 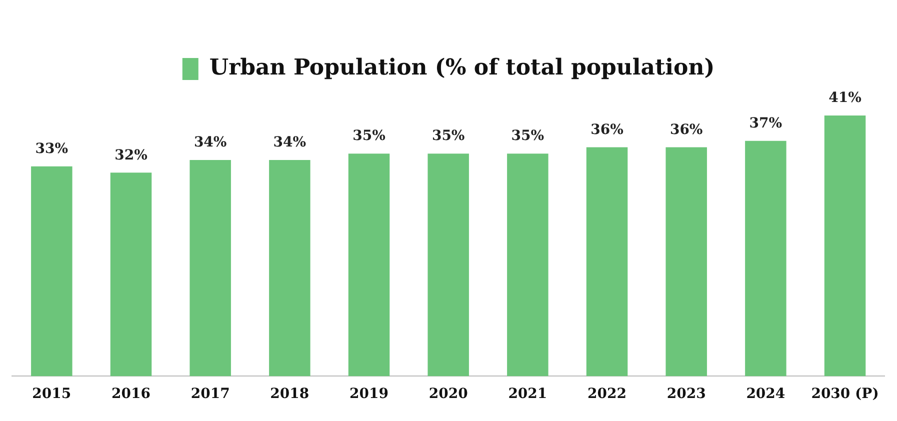 I want to click on x-tick-label: 2019, so click(x=369, y=394).